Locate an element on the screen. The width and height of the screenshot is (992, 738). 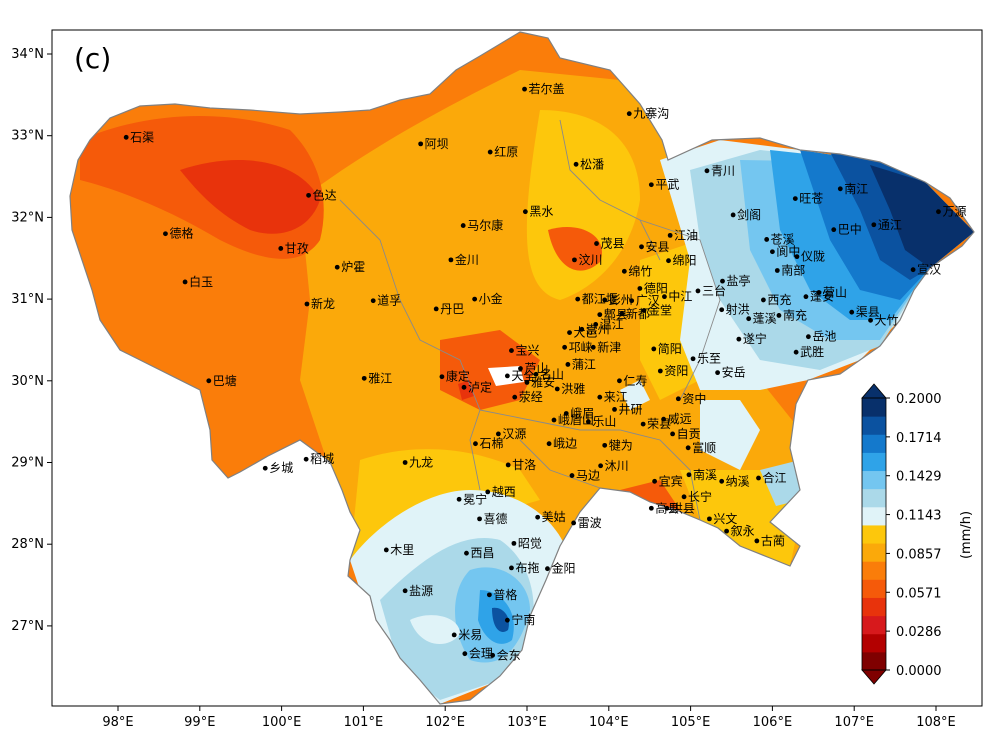
city-label: 合江 is located at coordinates (774, 477).